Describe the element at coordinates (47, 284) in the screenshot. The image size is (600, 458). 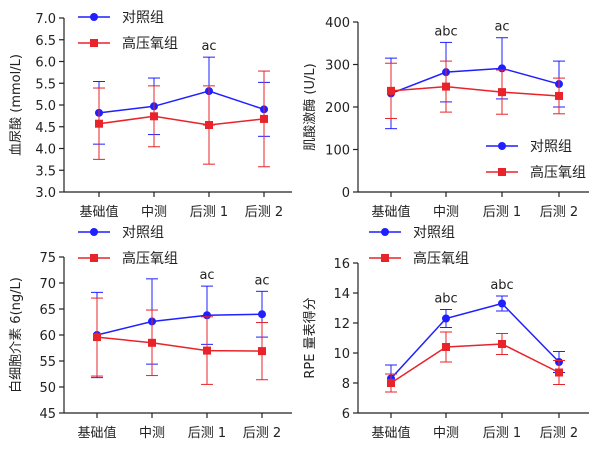
I see `y-tick-label: 70` at that location.